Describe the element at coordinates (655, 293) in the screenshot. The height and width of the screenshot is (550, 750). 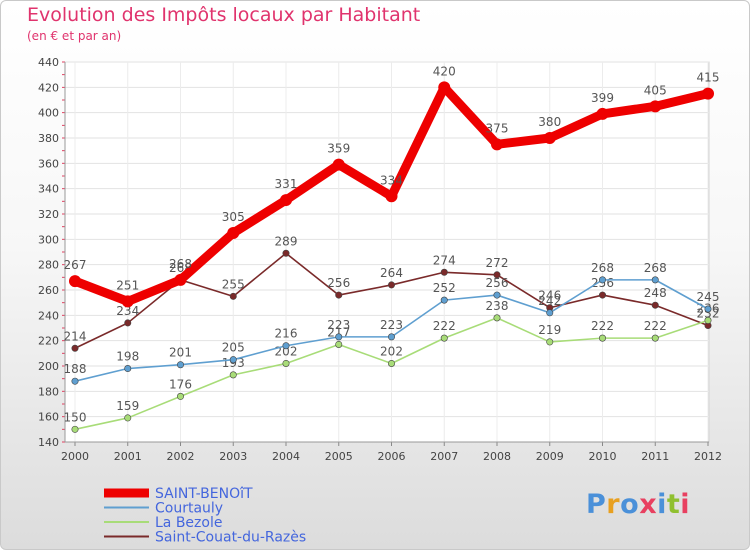
I see `data-label-3: 248` at that location.